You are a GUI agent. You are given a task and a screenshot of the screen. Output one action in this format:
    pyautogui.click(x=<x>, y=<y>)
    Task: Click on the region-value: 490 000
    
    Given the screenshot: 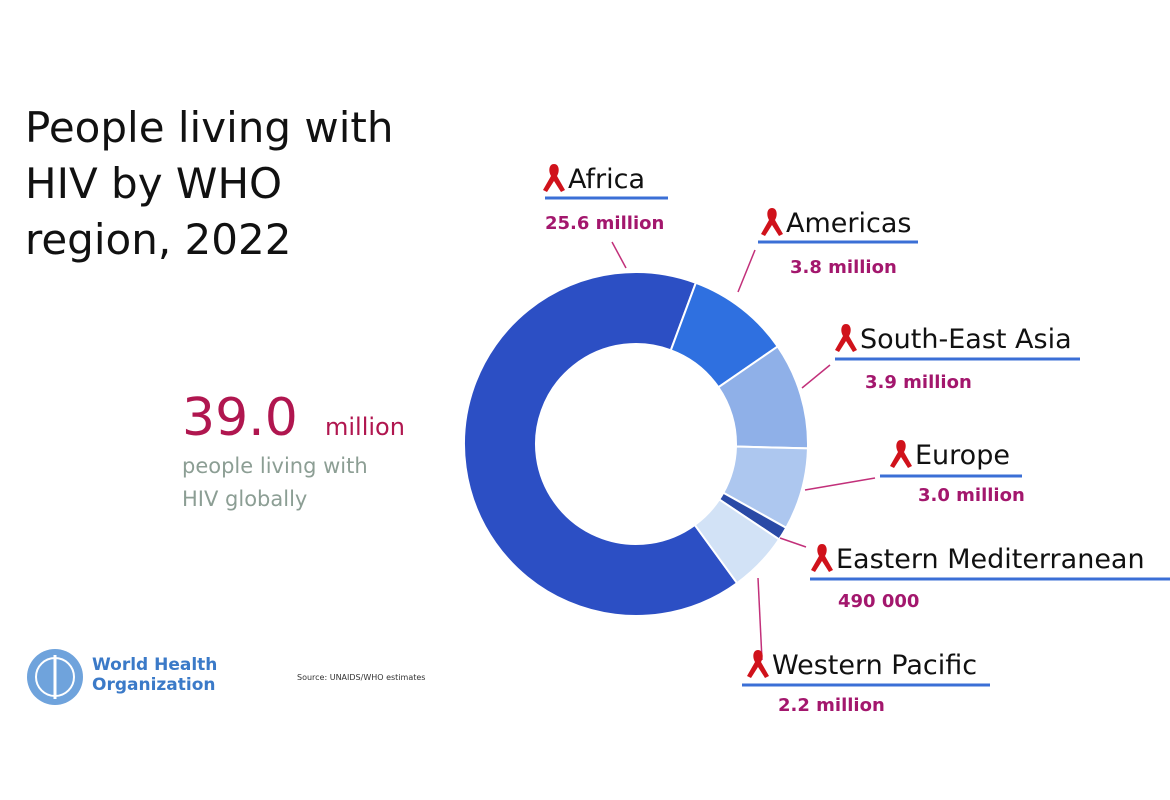 What is the action you would take?
    pyautogui.click(x=878, y=601)
    